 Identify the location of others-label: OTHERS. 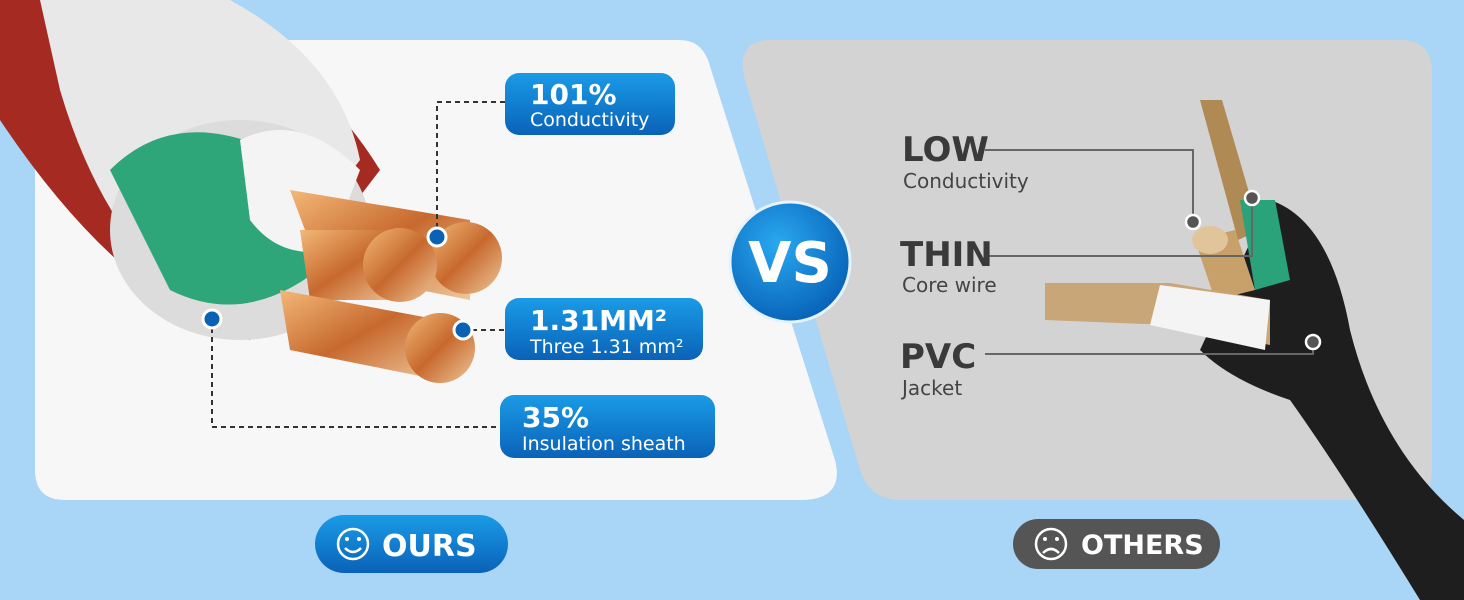
(1116, 544).